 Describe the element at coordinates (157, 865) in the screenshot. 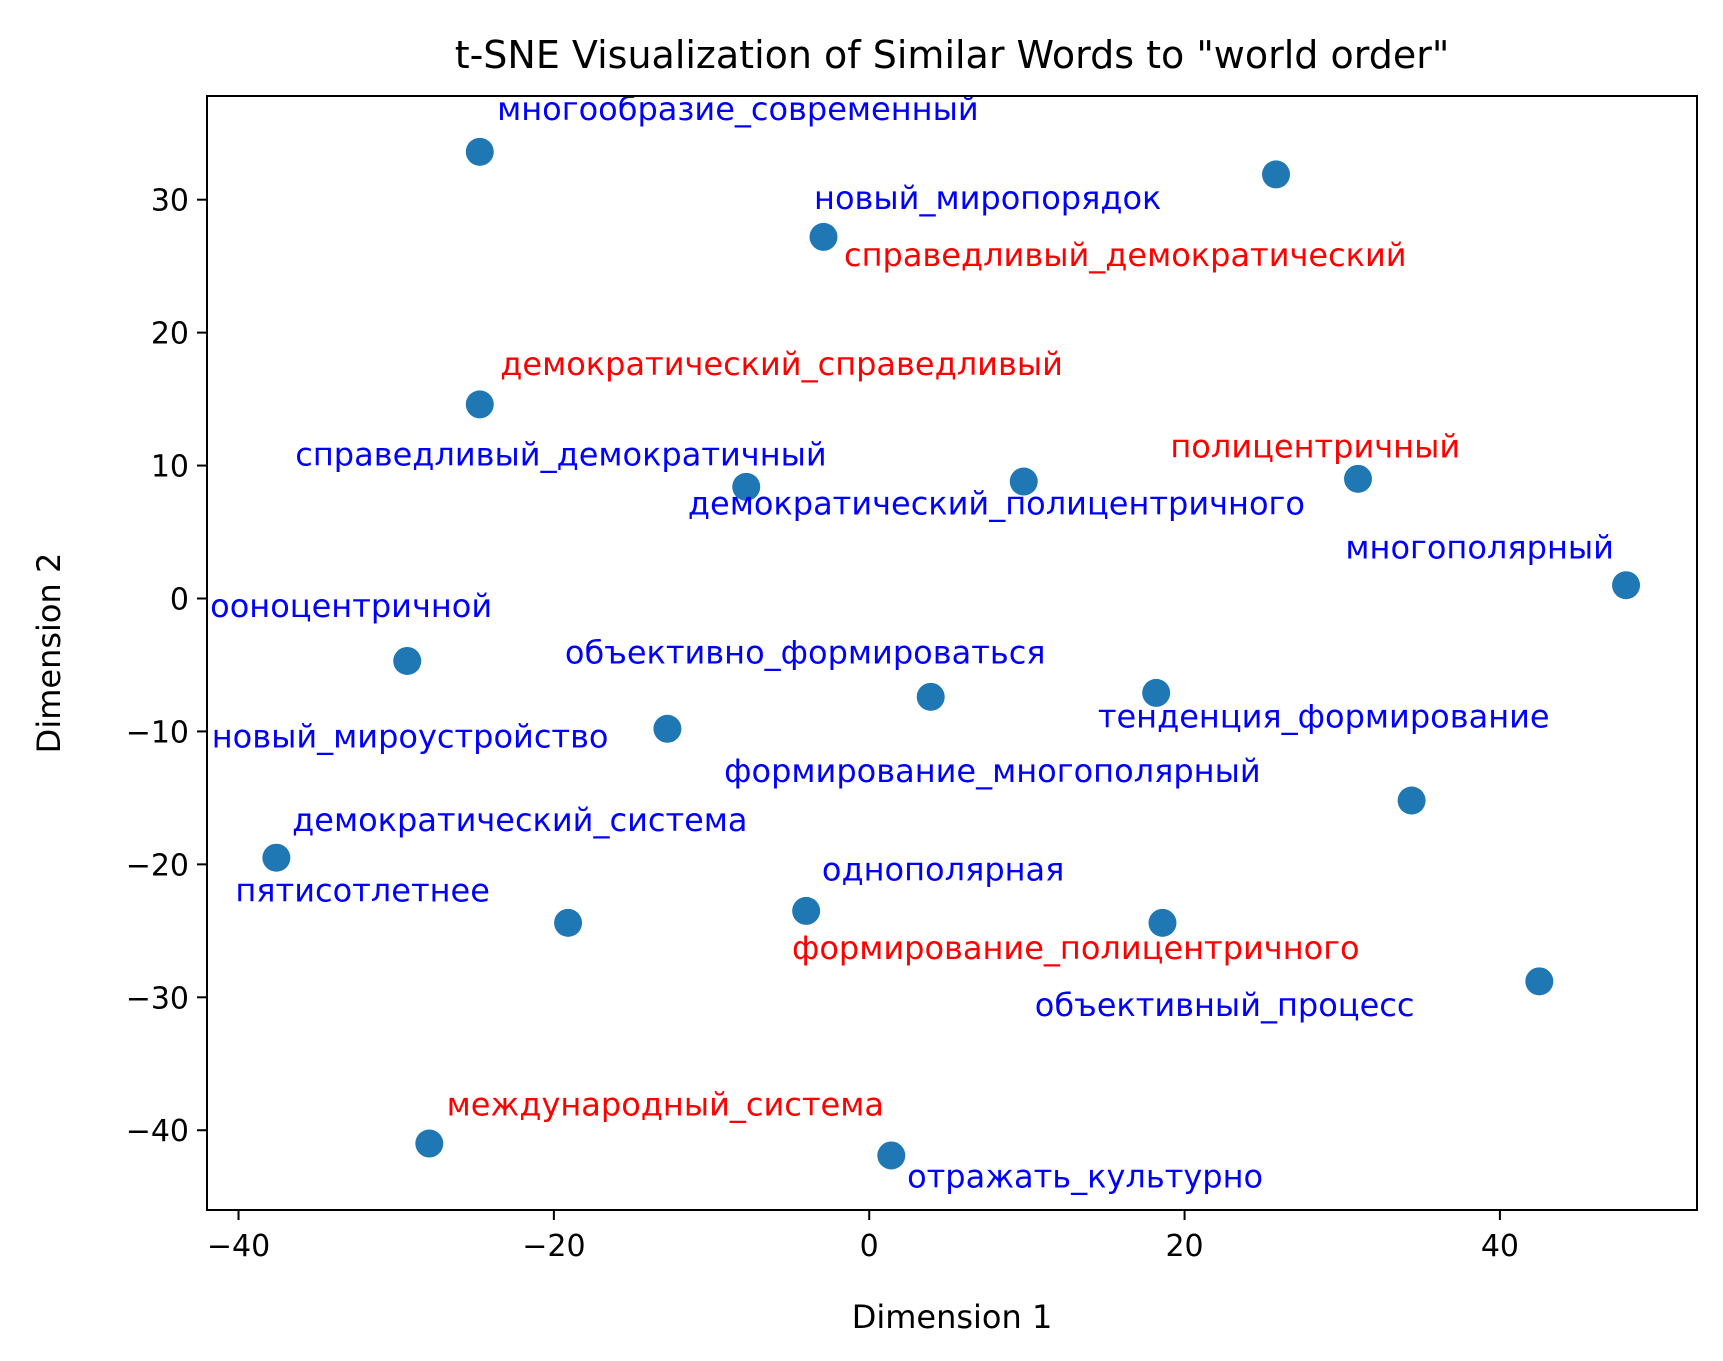

I see `y-tick-label: −20` at that location.